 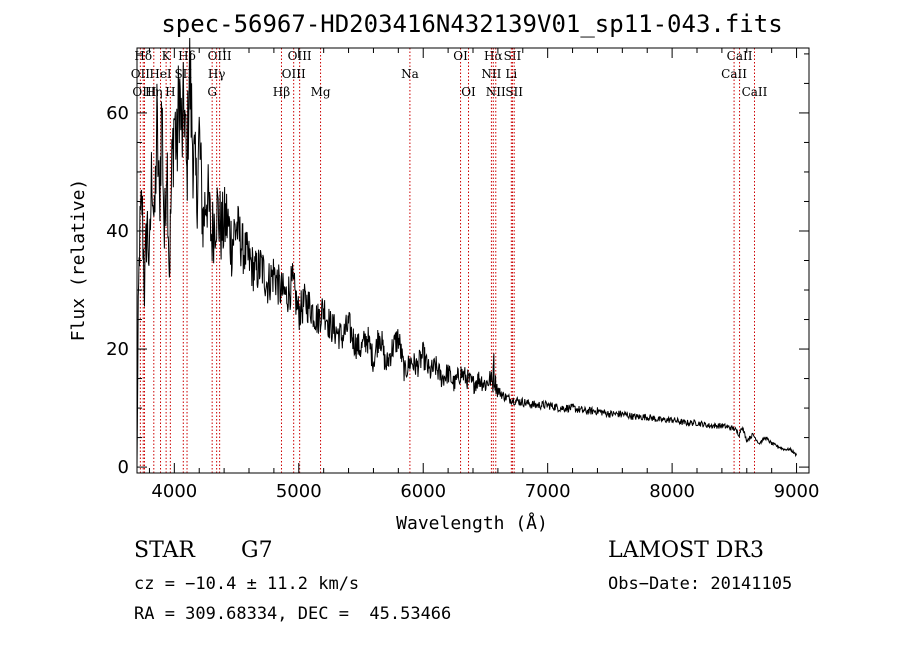 What do you see at coordinates (299, 491) in the screenshot?
I see `x-tick-label: 5000` at bounding box center [299, 491].